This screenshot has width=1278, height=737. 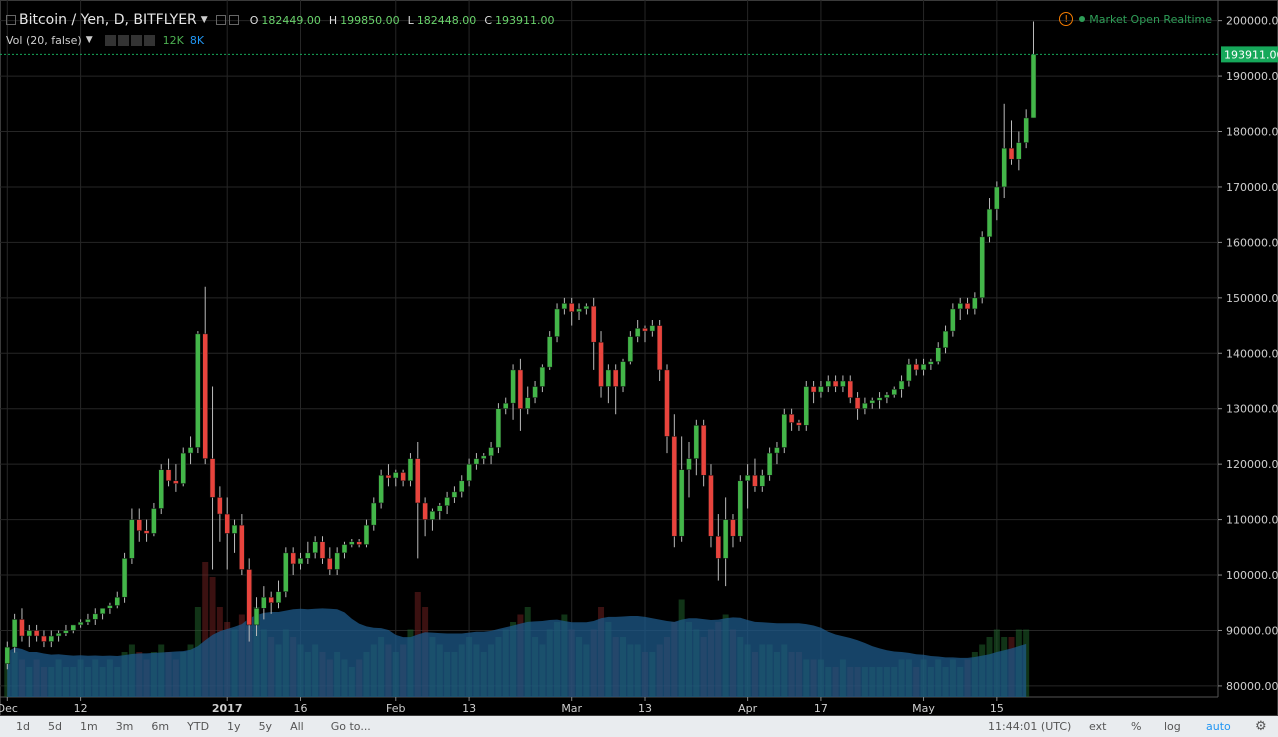 What do you see at coordinates (1098, 726) in the screenshot?
I see `ext-button: ext` at bounding box center [1098, 726].